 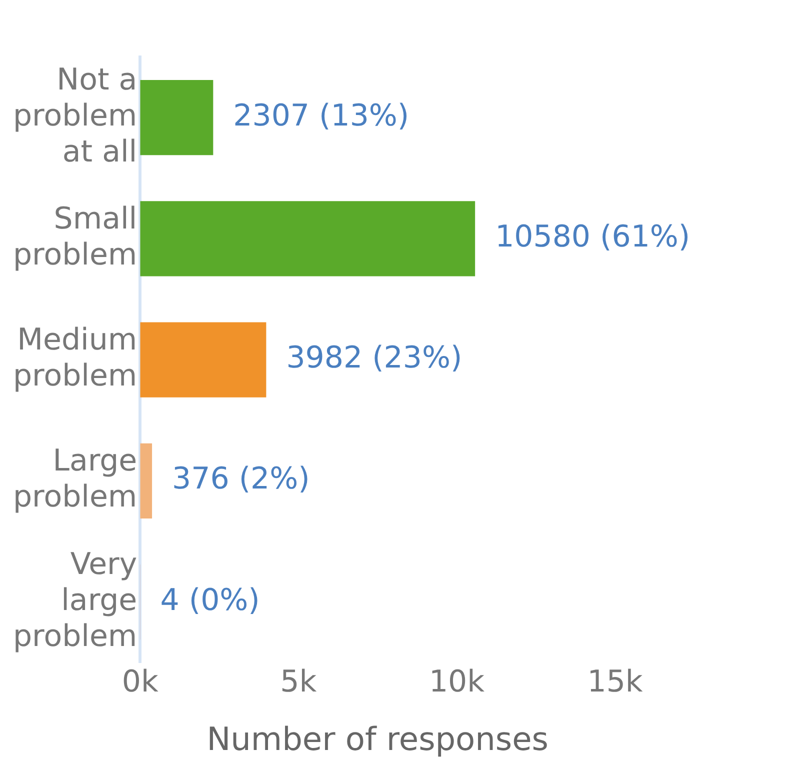 I want to click on data-label: 10580 (61%), so click(x=592, y=236).